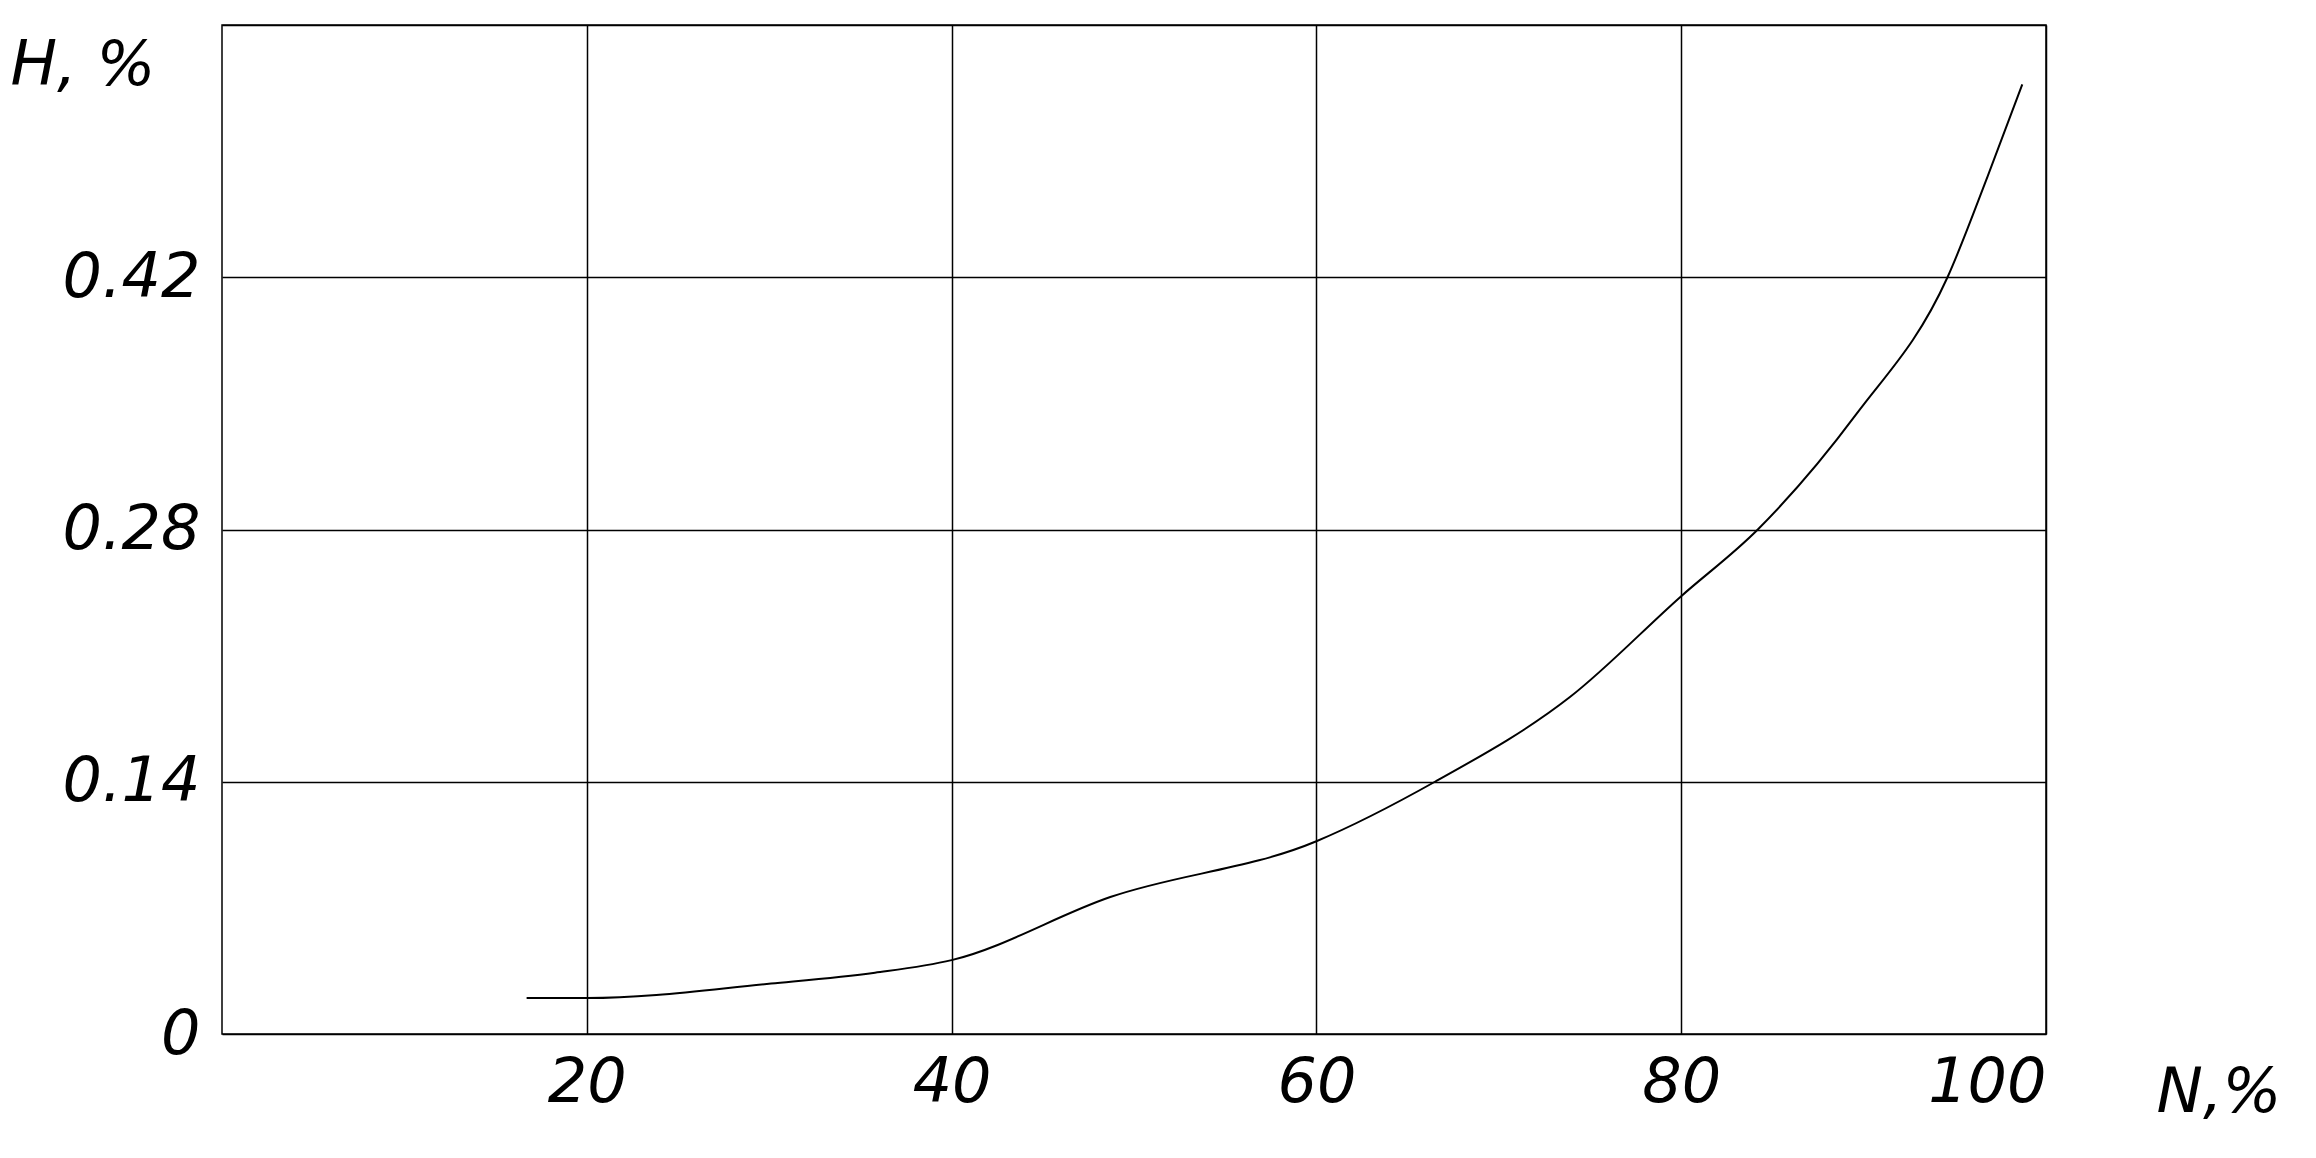 The width and height of the screenshot is (2316, 1158). What do you see at coordinates (1682, 1080) in the screenshot?
I see `x-tick-label: 80` at bounding box center [1682, 1080].